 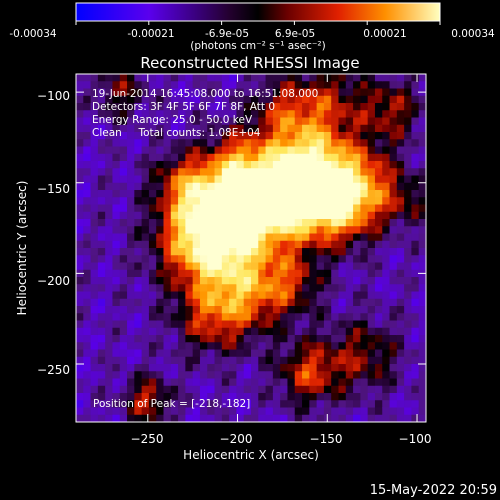 What do you see at coordinates (236, 439) in the screenshot?
I see `x-tick-label: −200` at bounding box center [236, 439].